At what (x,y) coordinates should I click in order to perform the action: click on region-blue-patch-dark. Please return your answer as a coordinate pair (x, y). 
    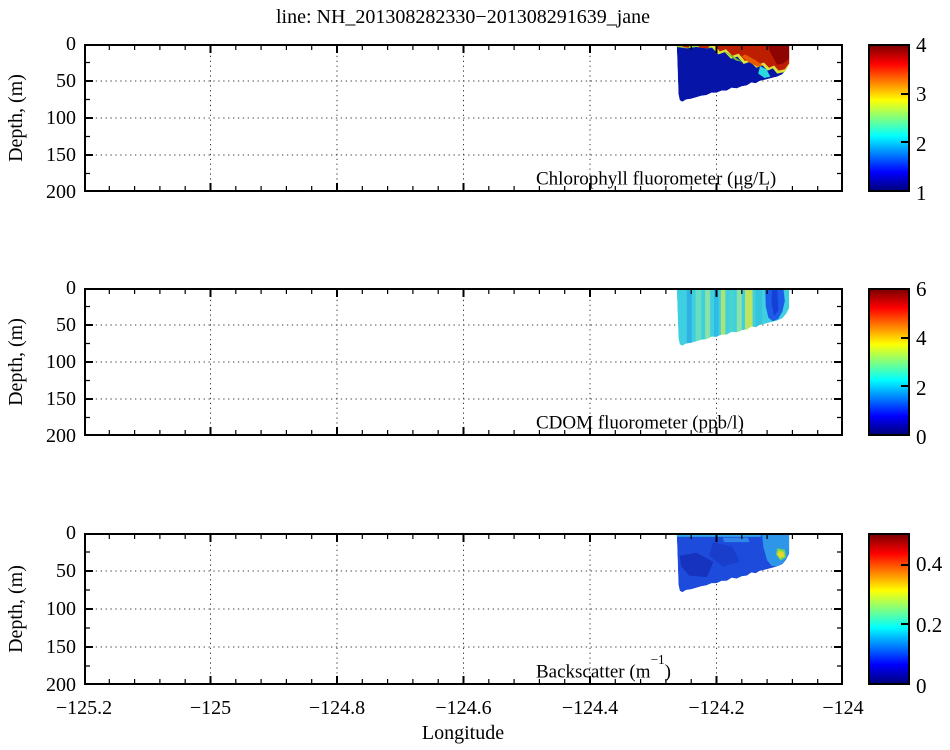
    Looking at the image, I should click on (775, 303).